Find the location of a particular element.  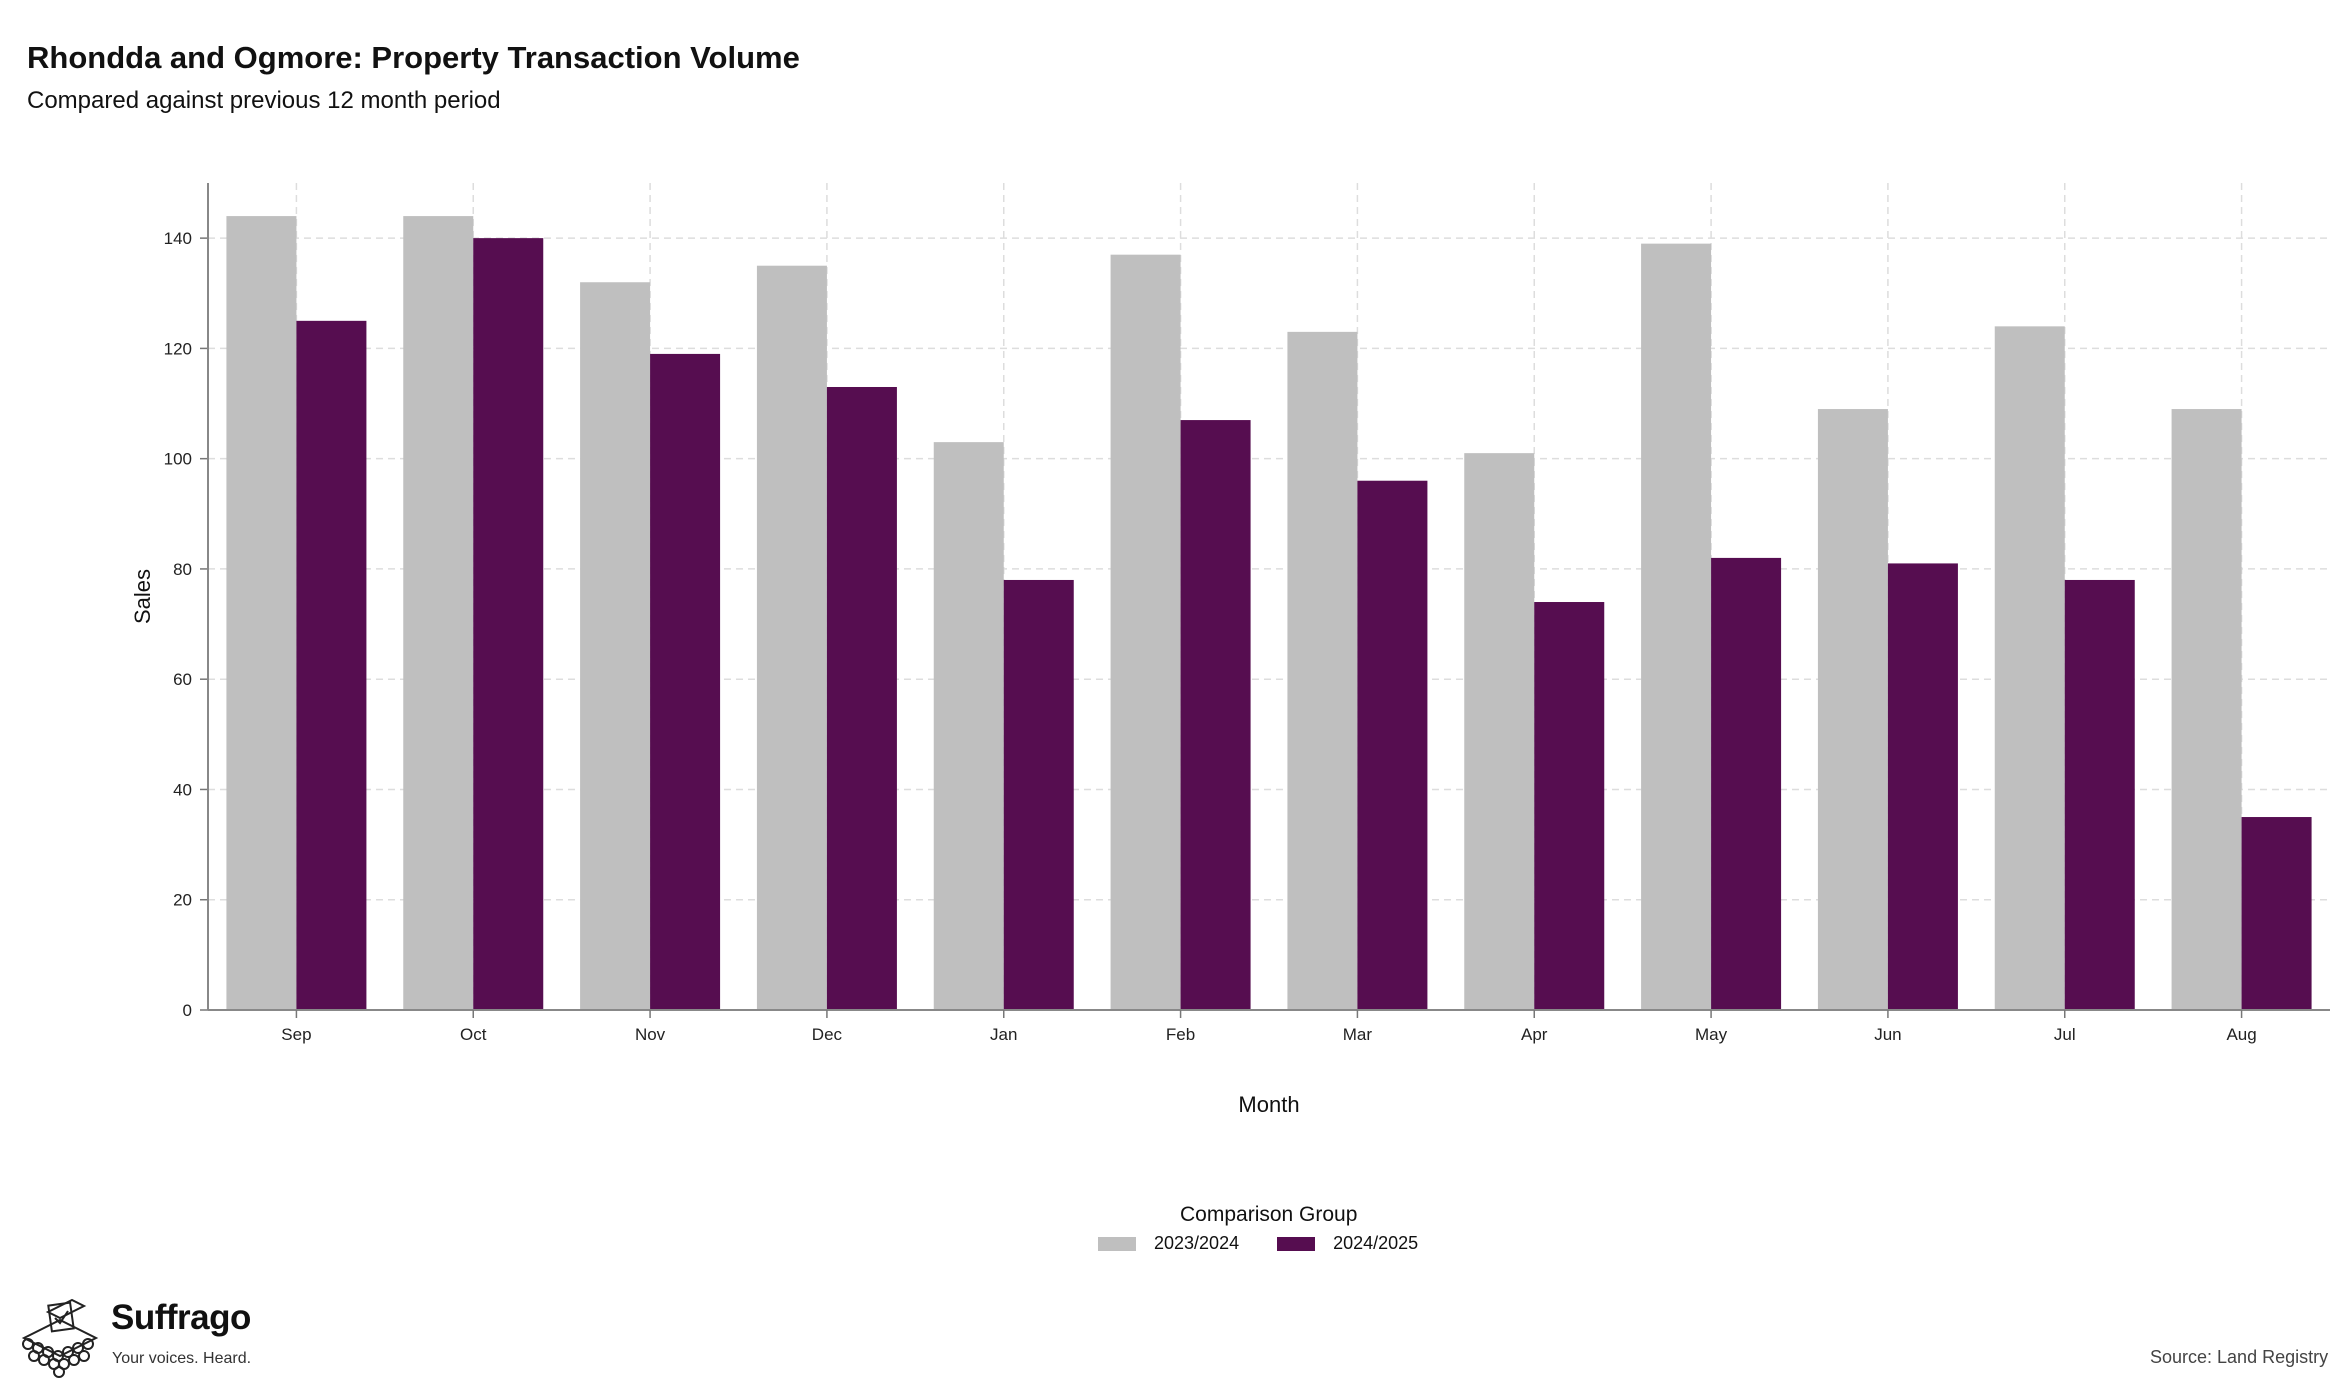

bar-2023-2024-jul is located at coordinates (2029, 668).